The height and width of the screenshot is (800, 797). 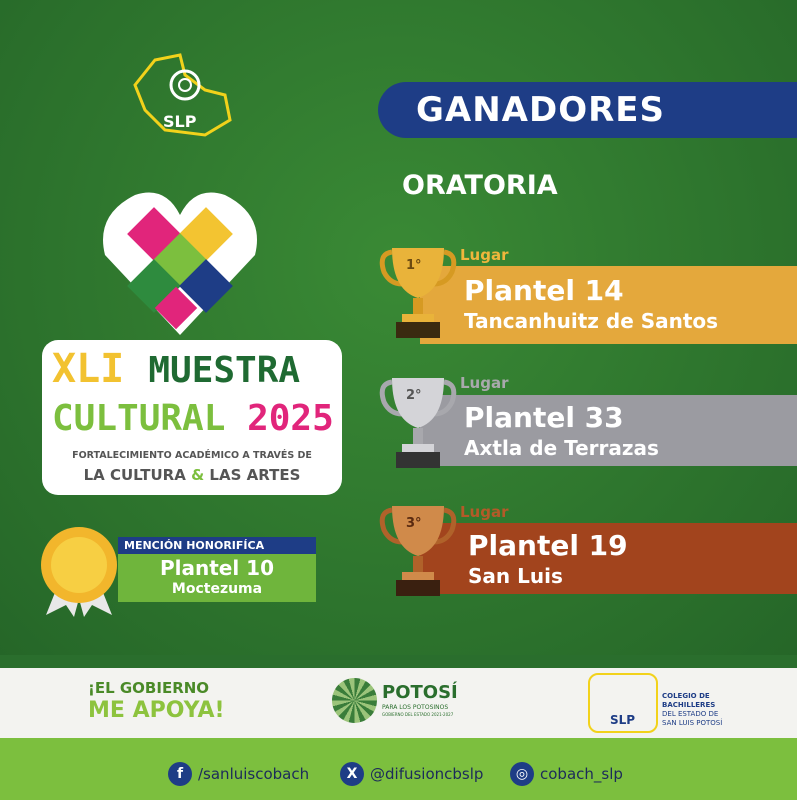 What do you see at coordinates (414, 395) in the screenshot?
I see `place-number: 2°` at bounding box center [414, 395].